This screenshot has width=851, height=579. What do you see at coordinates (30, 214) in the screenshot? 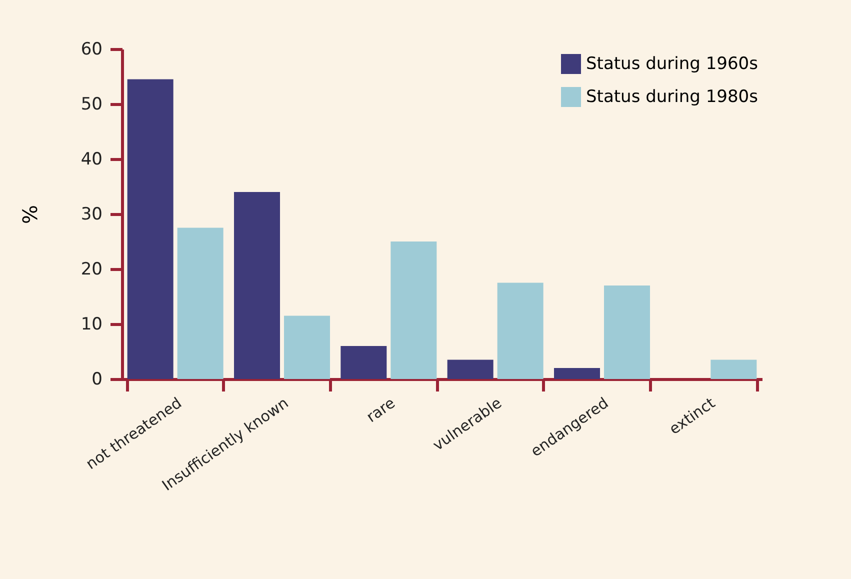
I see `y-axis-title: %` at bounding box center [30, 214].